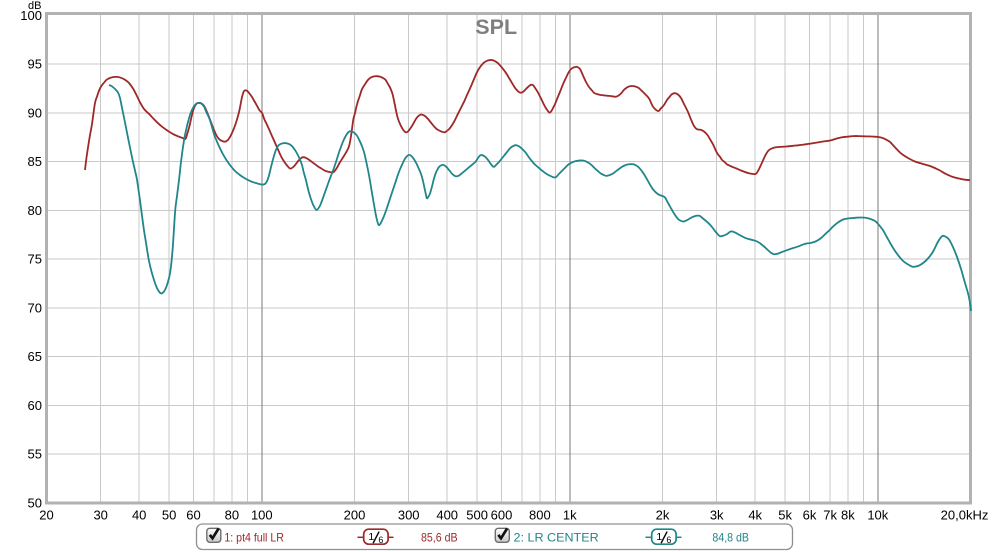 The image size is (993, 552). What do you see at coordinates (46, 515) in the screenshot?
I see `svg-text: 20` at bounding box center [46, 515].